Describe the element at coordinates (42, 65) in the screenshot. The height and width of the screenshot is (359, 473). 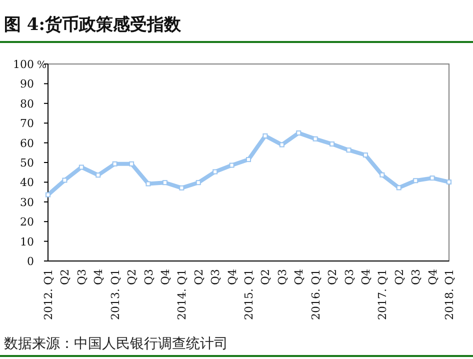
I see `y-axis-title: %` at that location.